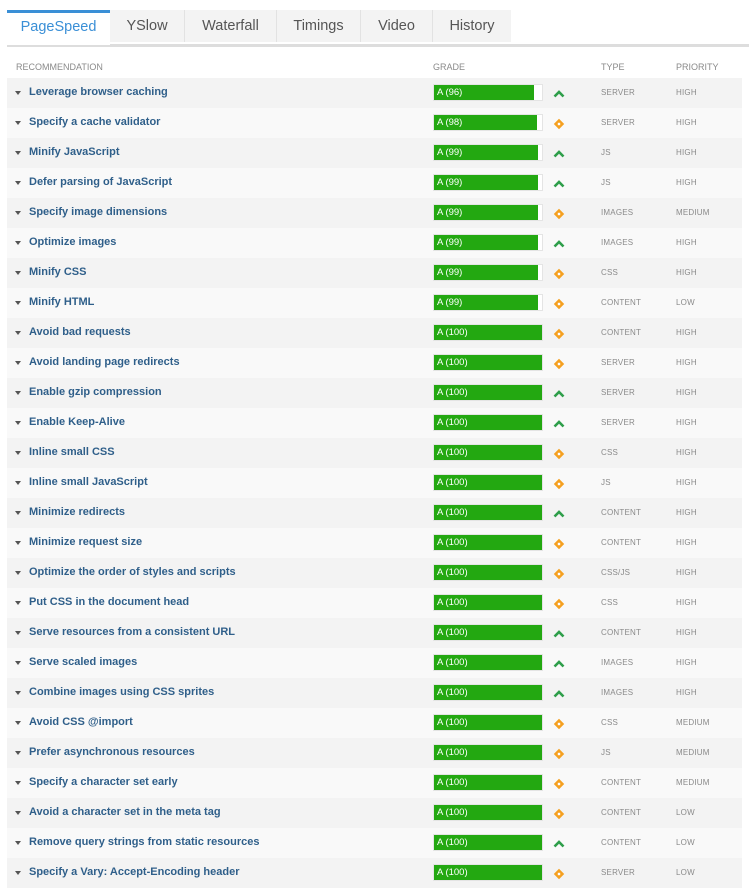 The image size is (749, 896). Describe the element at coordinates (77, 422) in the screenshot. I see `recommendation-name: Enable Keep-Alive` at that location.